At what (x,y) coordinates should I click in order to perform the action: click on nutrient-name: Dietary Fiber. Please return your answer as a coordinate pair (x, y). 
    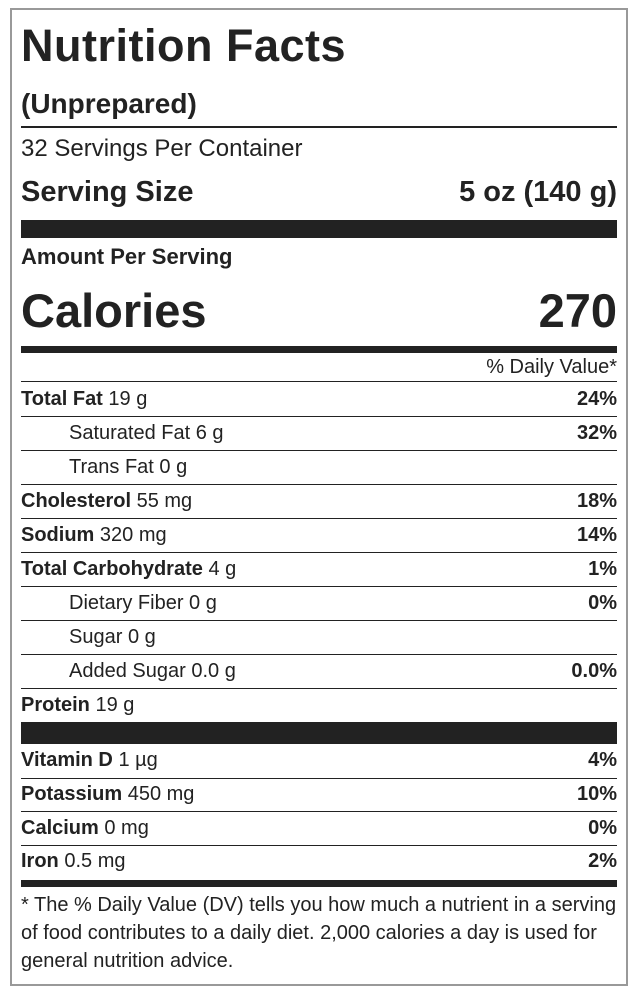
    Looking at the image, I should click on (126, 603).